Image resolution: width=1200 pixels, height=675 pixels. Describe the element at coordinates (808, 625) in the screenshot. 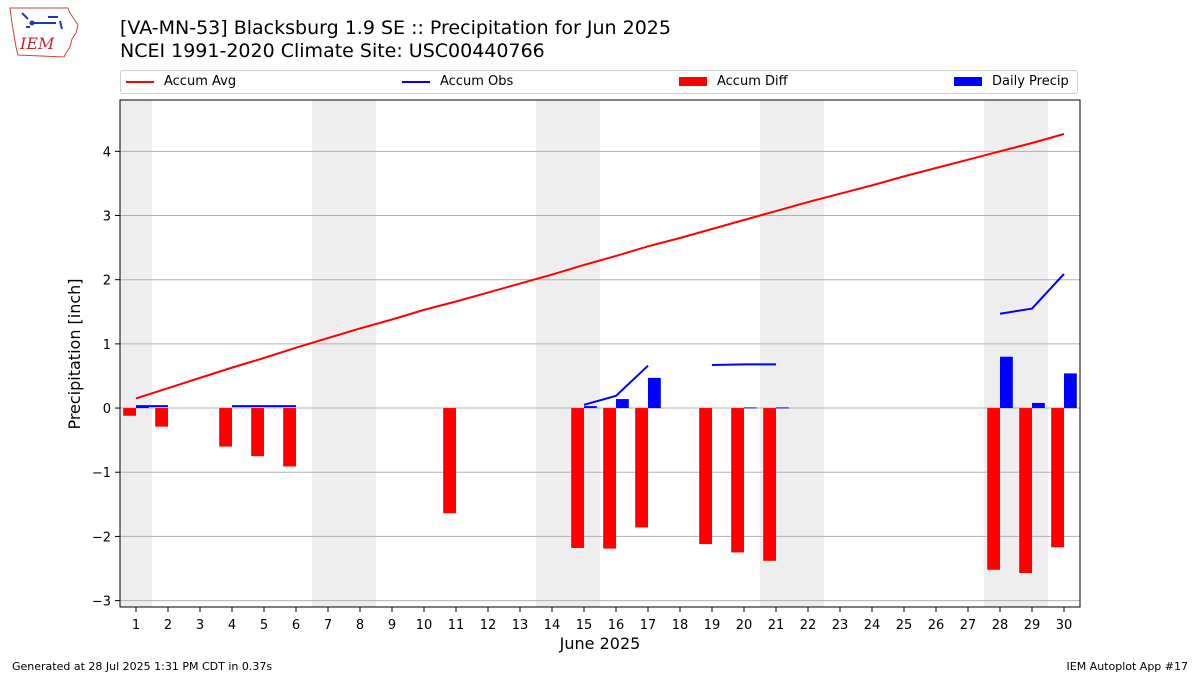

I see `x-tick-label: 22` at that location.